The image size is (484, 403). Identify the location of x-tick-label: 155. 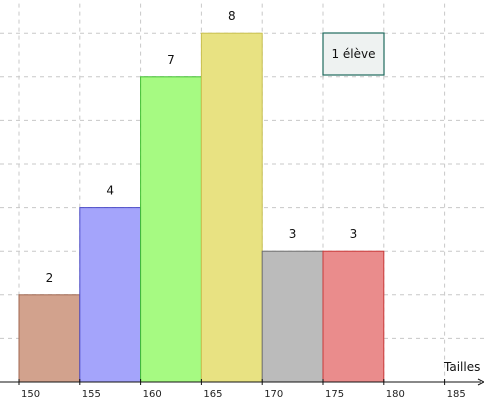
(91, 394).